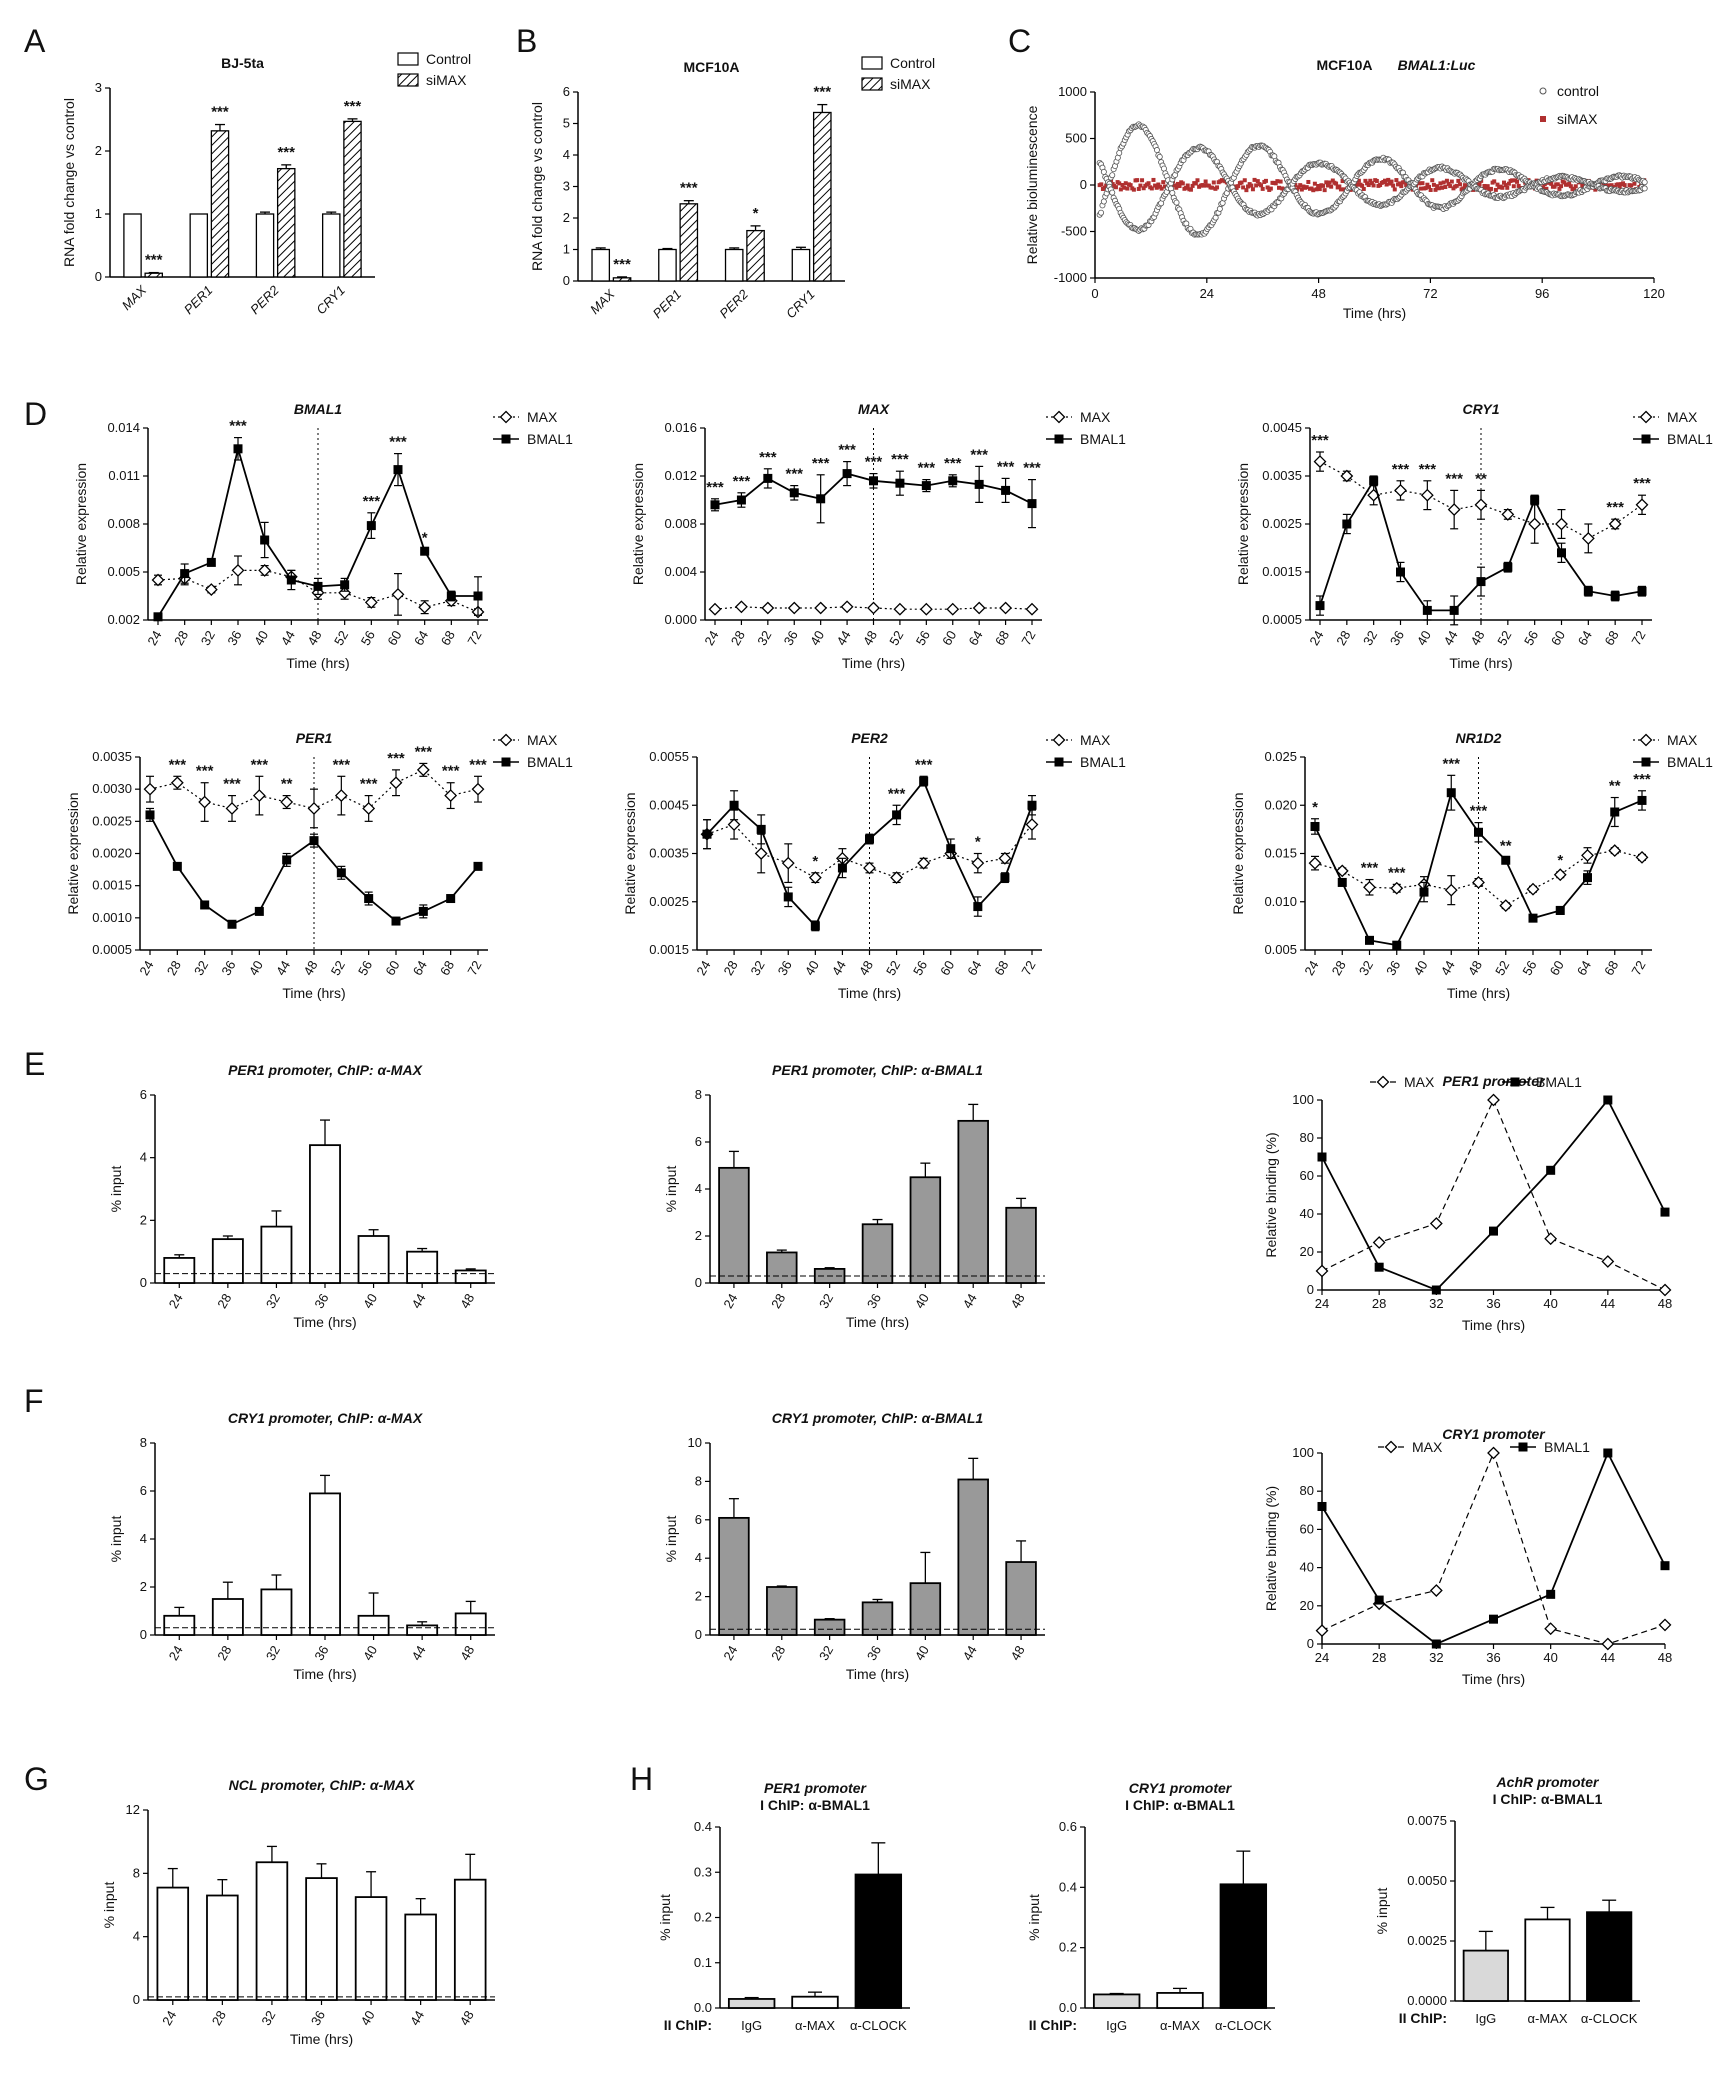 The height and width of the screenshot is (2096, 1735). I want to click on x-tick-label: 64, so click(974, 968).